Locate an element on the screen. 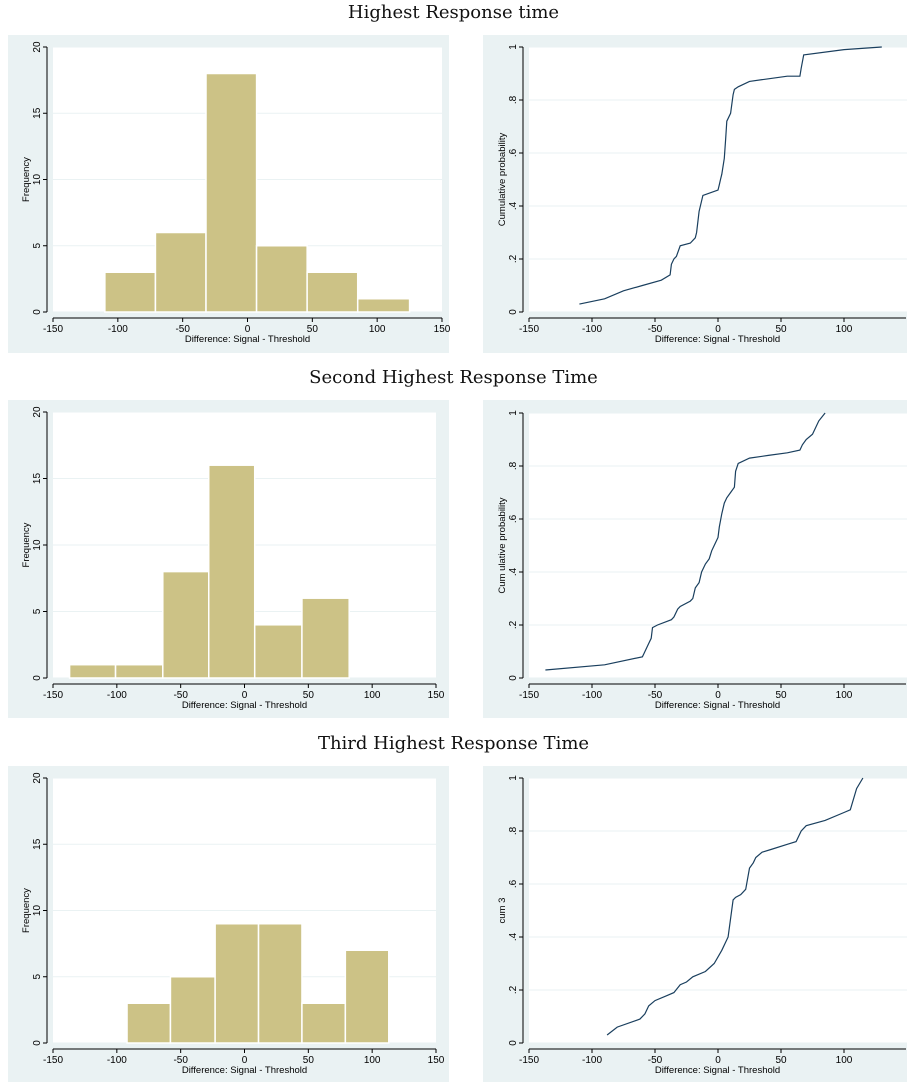 This screenshot has height=1082, width=907. section-title-1: Highest Response time is located at coordinates (453, 12).